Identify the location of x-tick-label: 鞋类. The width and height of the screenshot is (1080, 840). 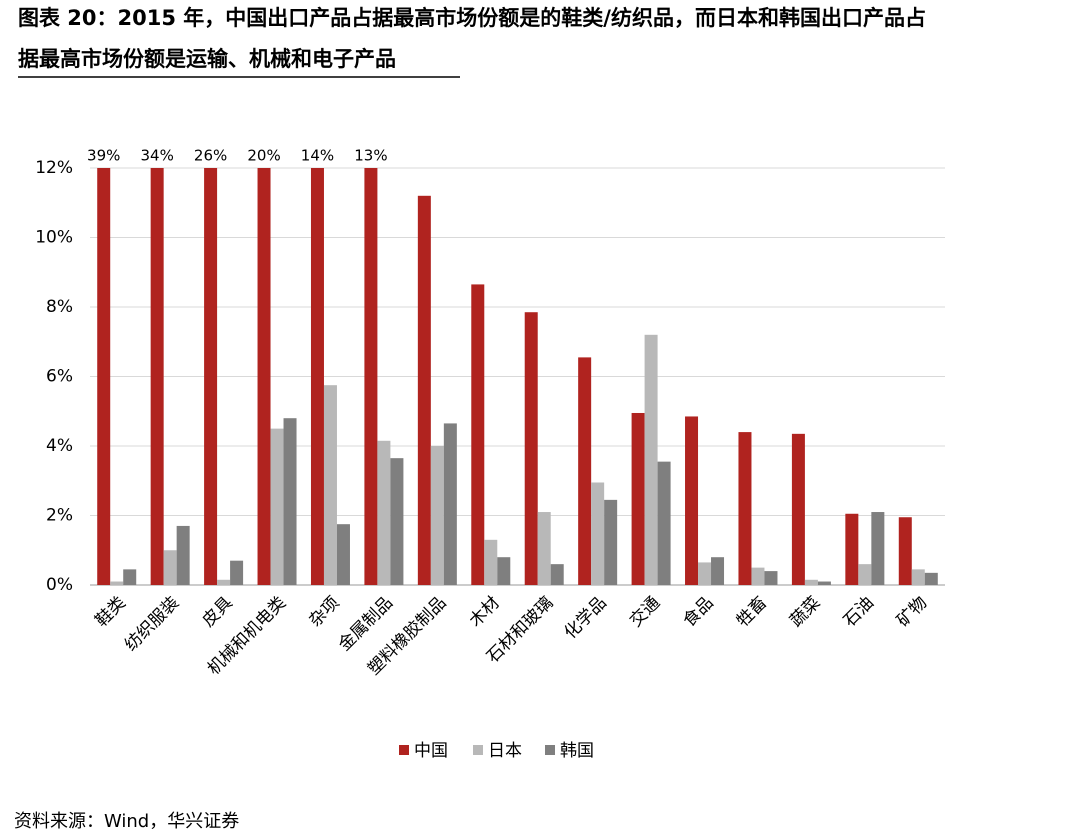
(111, 612).